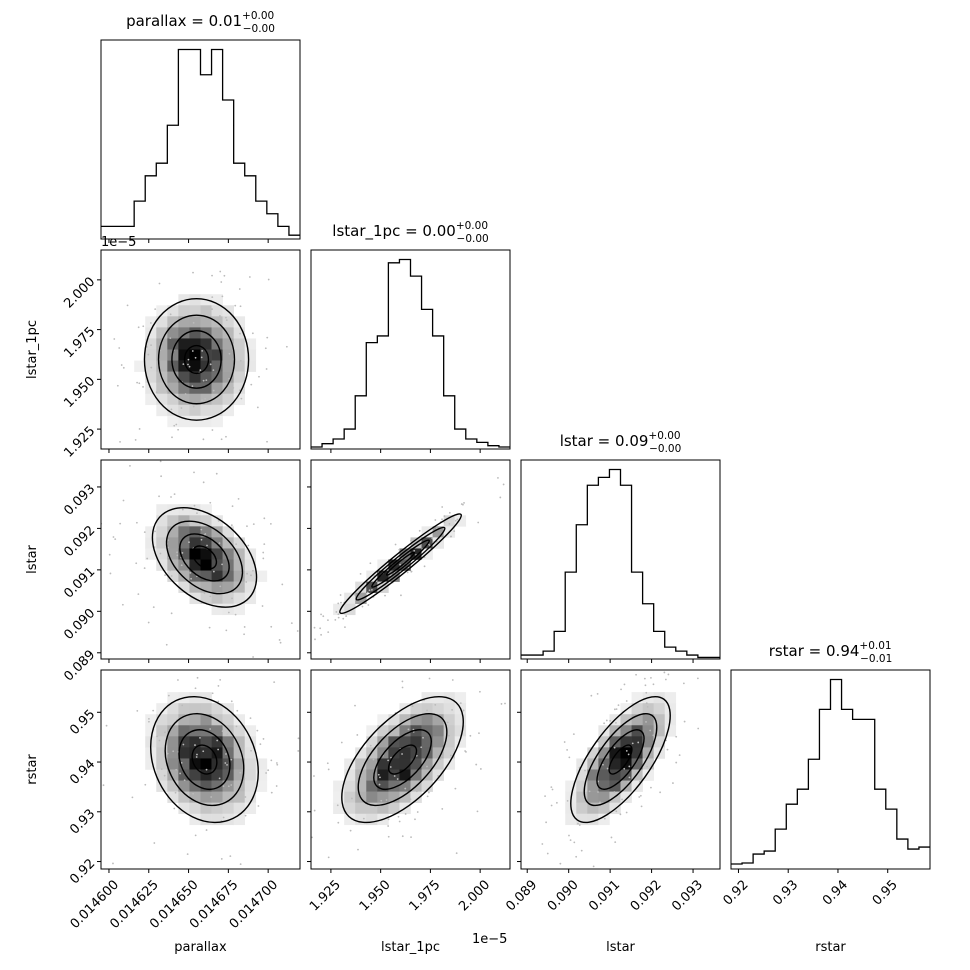 This screenshot has height=970, width=970. What do you see at coordinates (79, 665) in the screenshot?
I see `y-tick-label-lstar: 0.089` at bounding box center [79, 665].